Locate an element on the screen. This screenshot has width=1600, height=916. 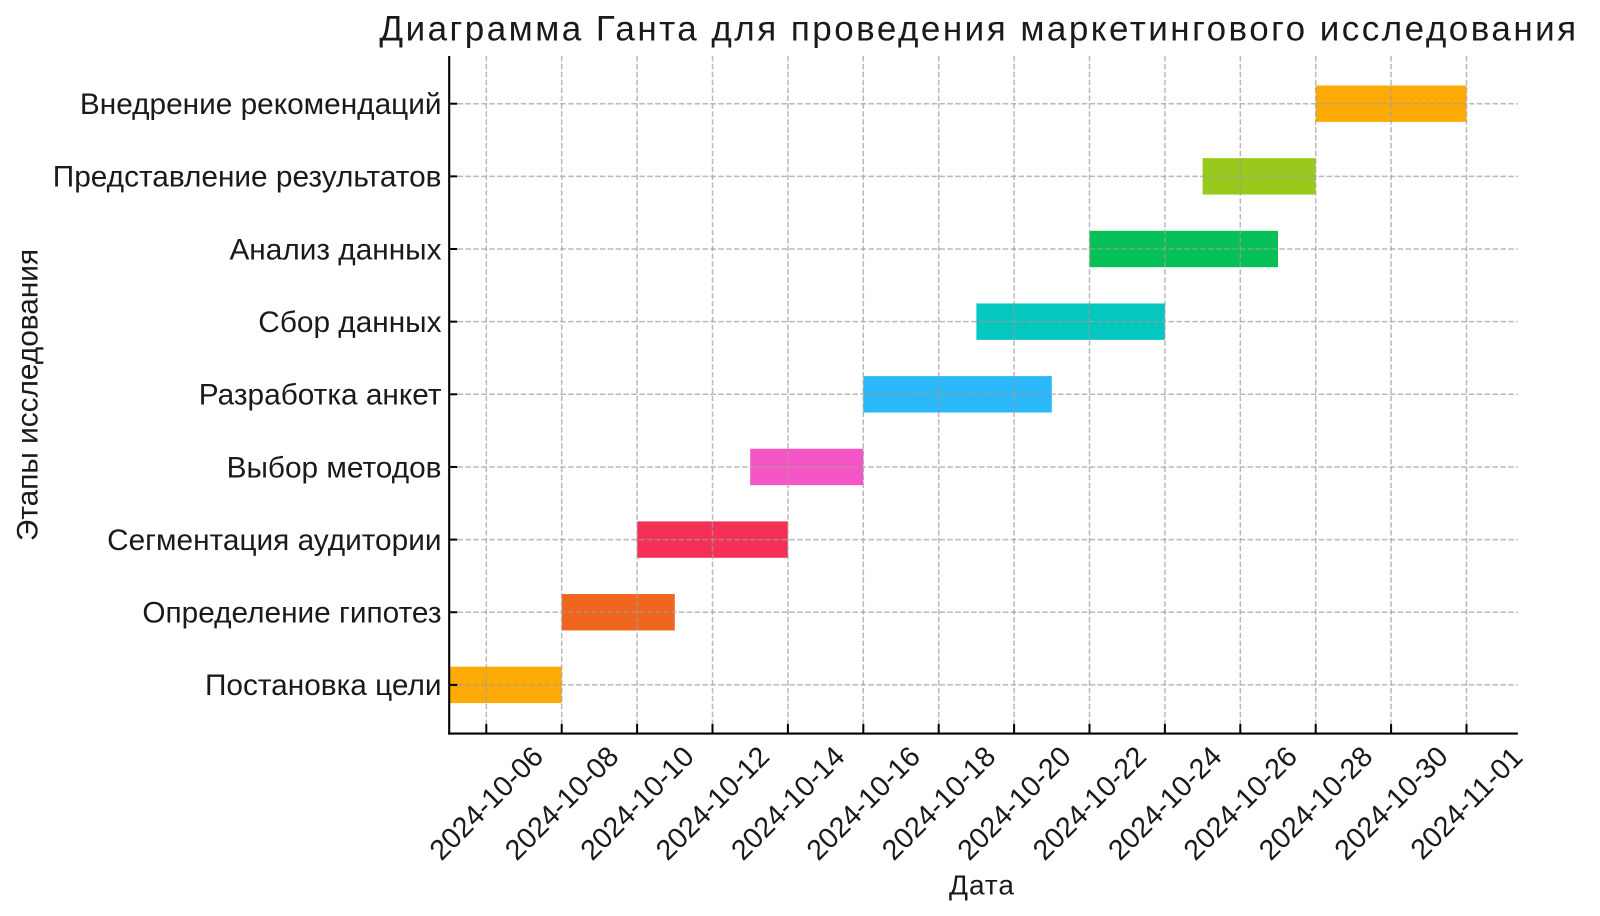
svg-text: Этапы исследования is located at coordinates (27, 395).